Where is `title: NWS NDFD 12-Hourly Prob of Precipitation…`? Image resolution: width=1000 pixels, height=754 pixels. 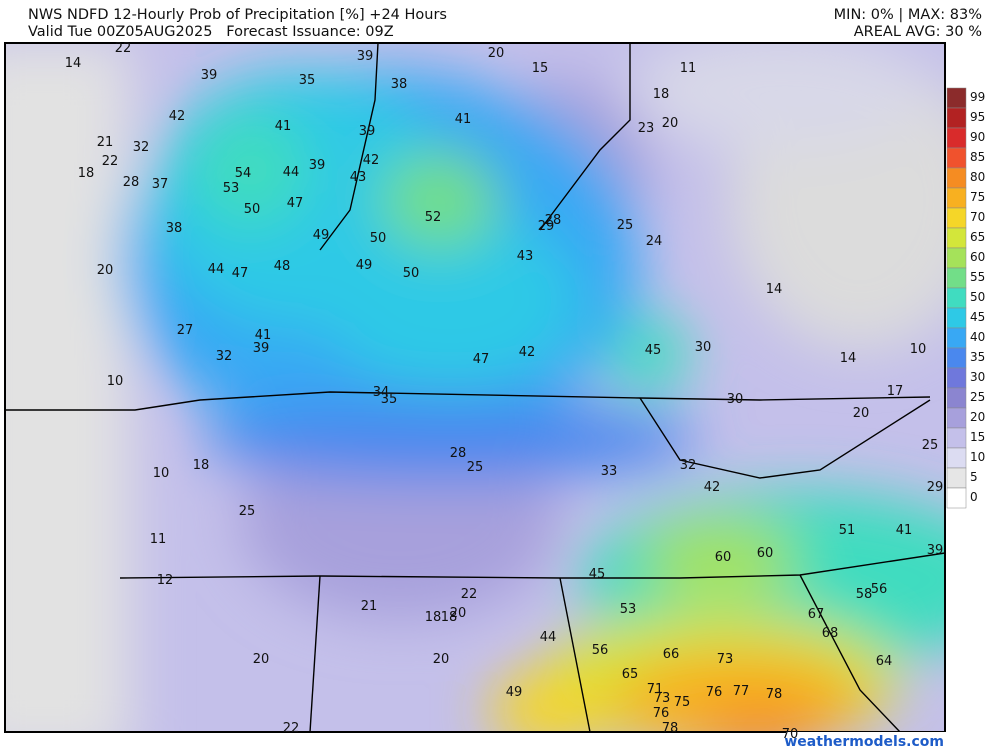 title: NWS NDFD 12-Hourly Prob of Precipitation… is located at coordinates (237, 15).